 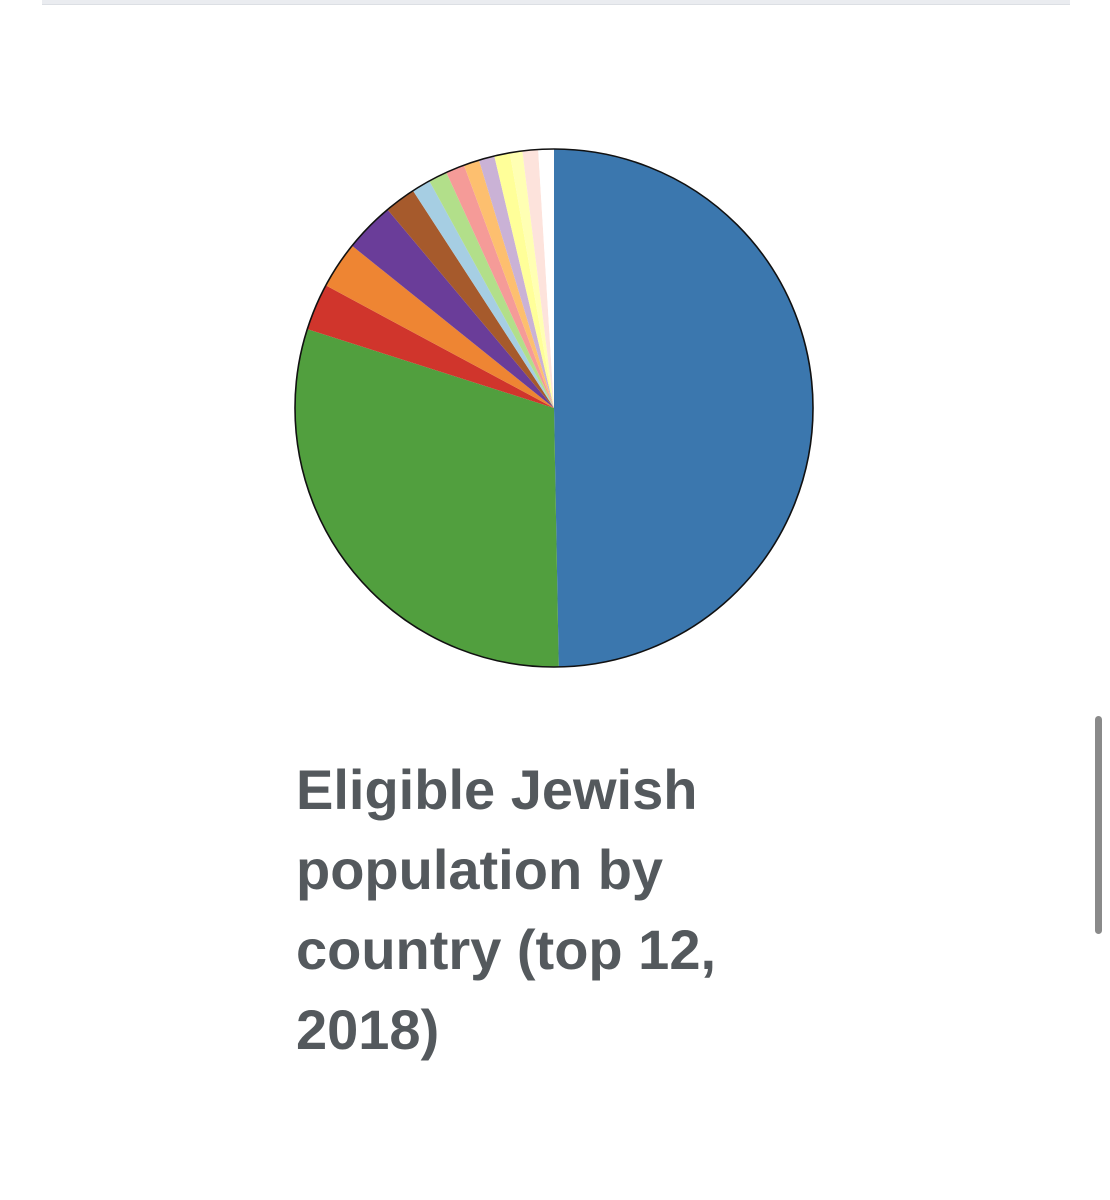 I want to click on scrollbar, so click(x=1098, y=825).